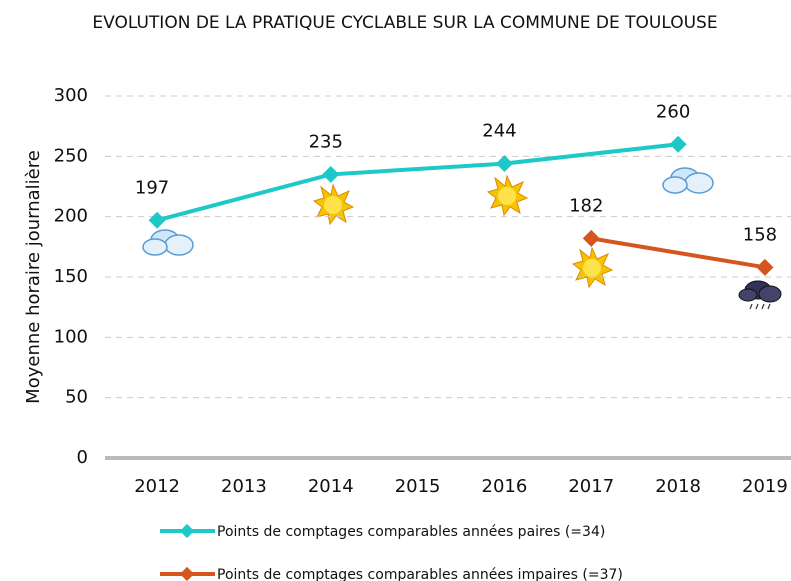 Image resolution: width=791 pixels, height=581 pixels. What do you see at coordinates (82, 457) in the screenshot?
I see `y-tick-label: 0` at bounding box center [82, 457].